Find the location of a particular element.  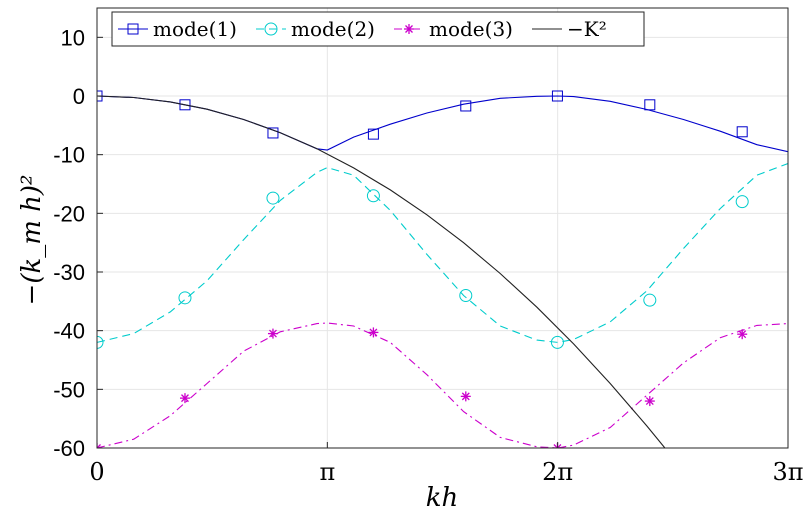

y-tick-label: -20 is located at coordinates (69, 213).